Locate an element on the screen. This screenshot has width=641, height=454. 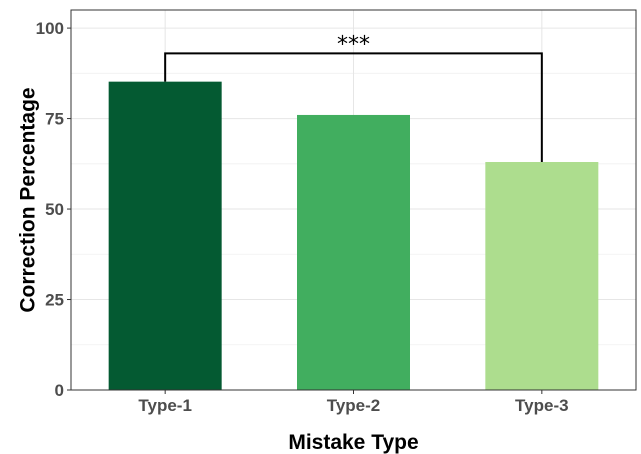
x-axis-title: Mistake Type is located at coordinates (353, 442).